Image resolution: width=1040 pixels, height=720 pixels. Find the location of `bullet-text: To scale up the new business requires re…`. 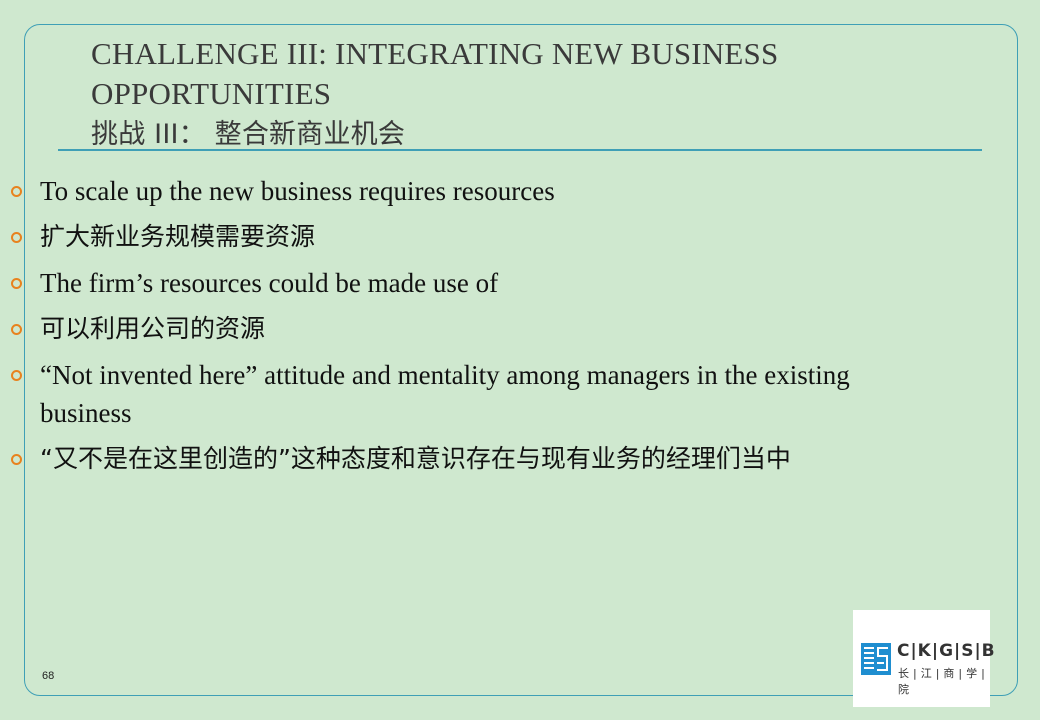

bullet-text: To scale up the new business requires re… is located at coordinates (297, 191).